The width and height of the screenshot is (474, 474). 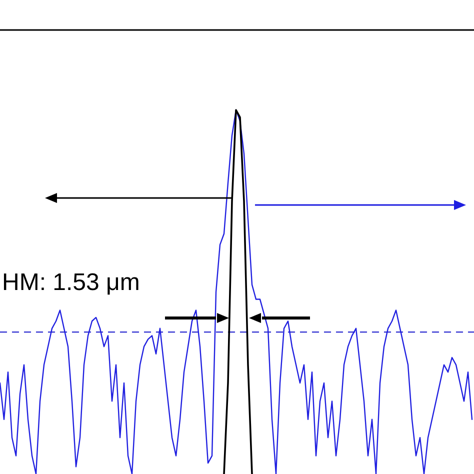 I want to click on annotation: HM: 1.53 μm, so click(x=71, y=282).